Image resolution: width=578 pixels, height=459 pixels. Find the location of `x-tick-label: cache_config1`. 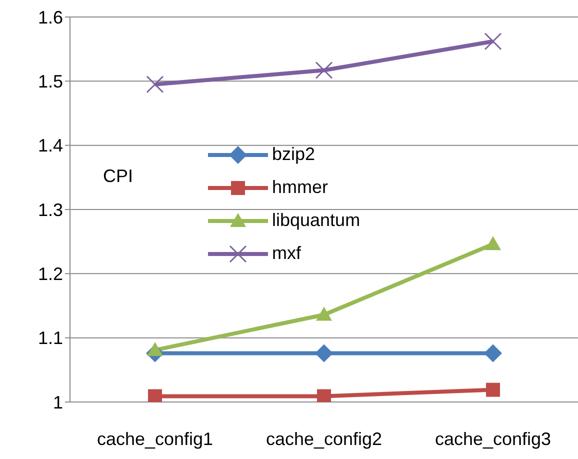

x-tick-label: cache_config1 is located at coordinates (155, 438).